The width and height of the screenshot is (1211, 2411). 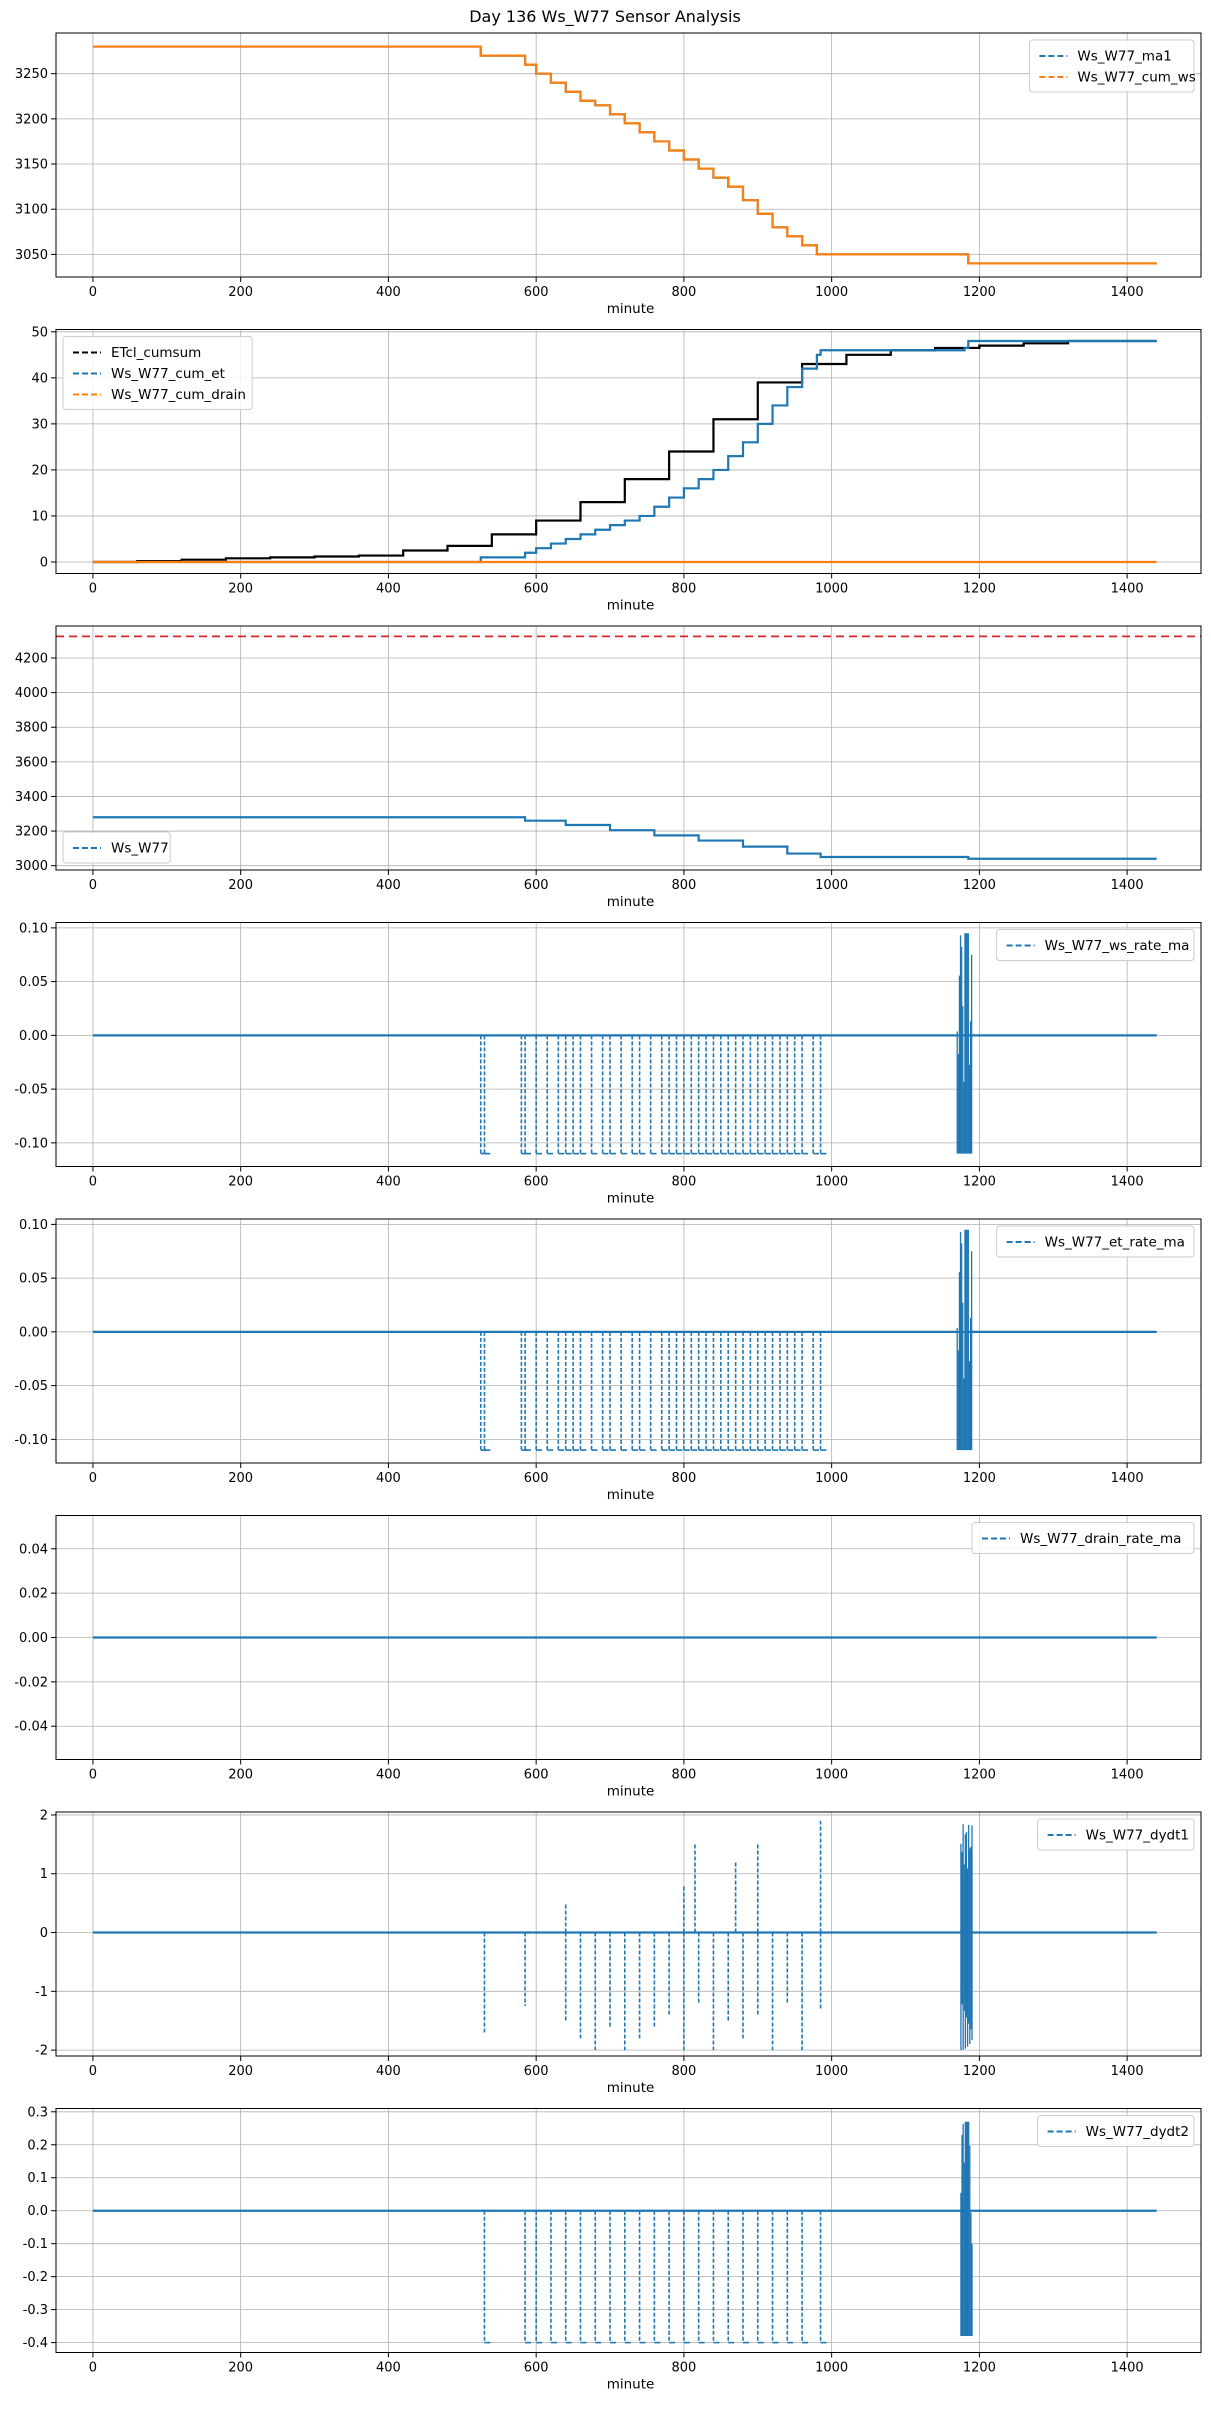 What do you see at coordinates (31, 255) in the screenshot?
I see `y-tick-label: 3050` at bounding box center [31, 255].